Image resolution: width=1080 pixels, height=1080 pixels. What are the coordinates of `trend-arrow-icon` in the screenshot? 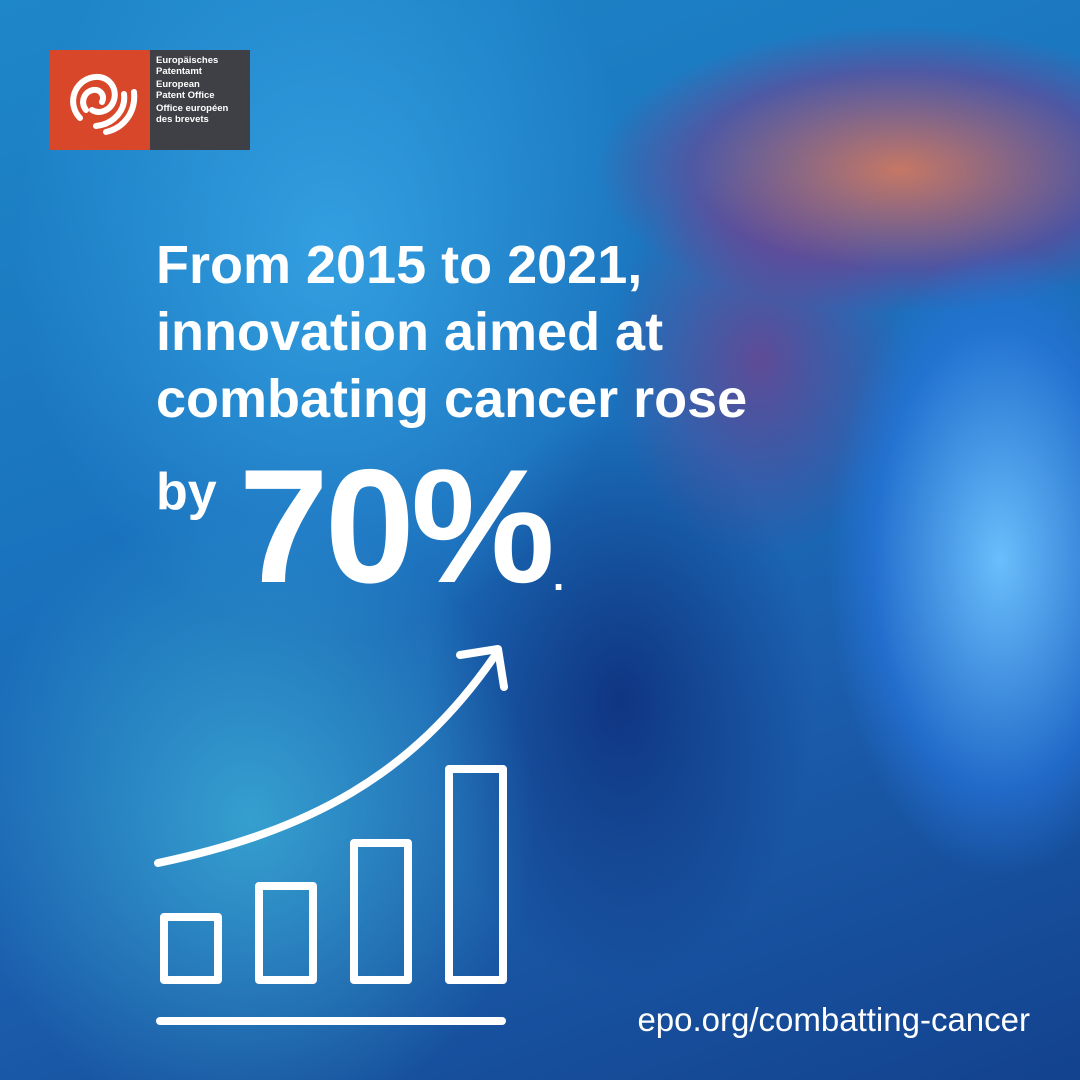 It's located at (326, 760).